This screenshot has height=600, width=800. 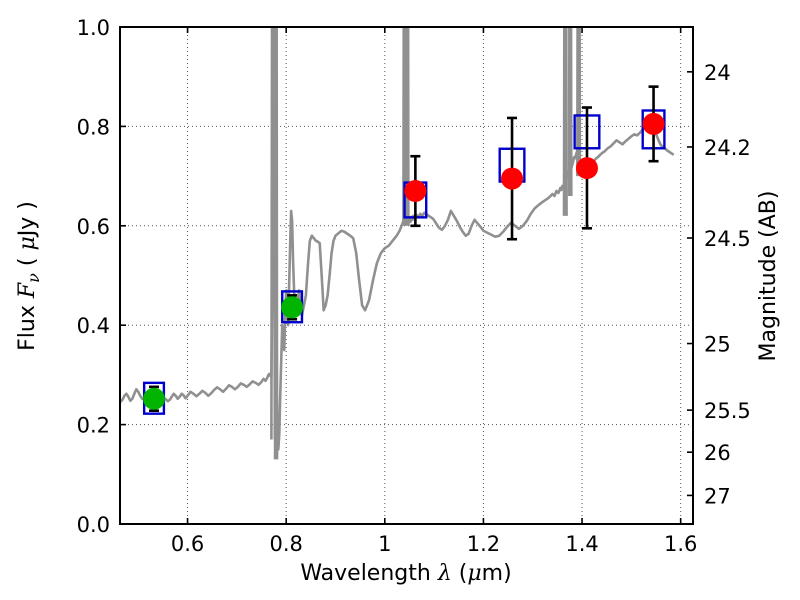 What do you see at coordinates (717, 345) in the screenshot?
I see `y-tick-label-right: 25` at bounding box center [717, 345].